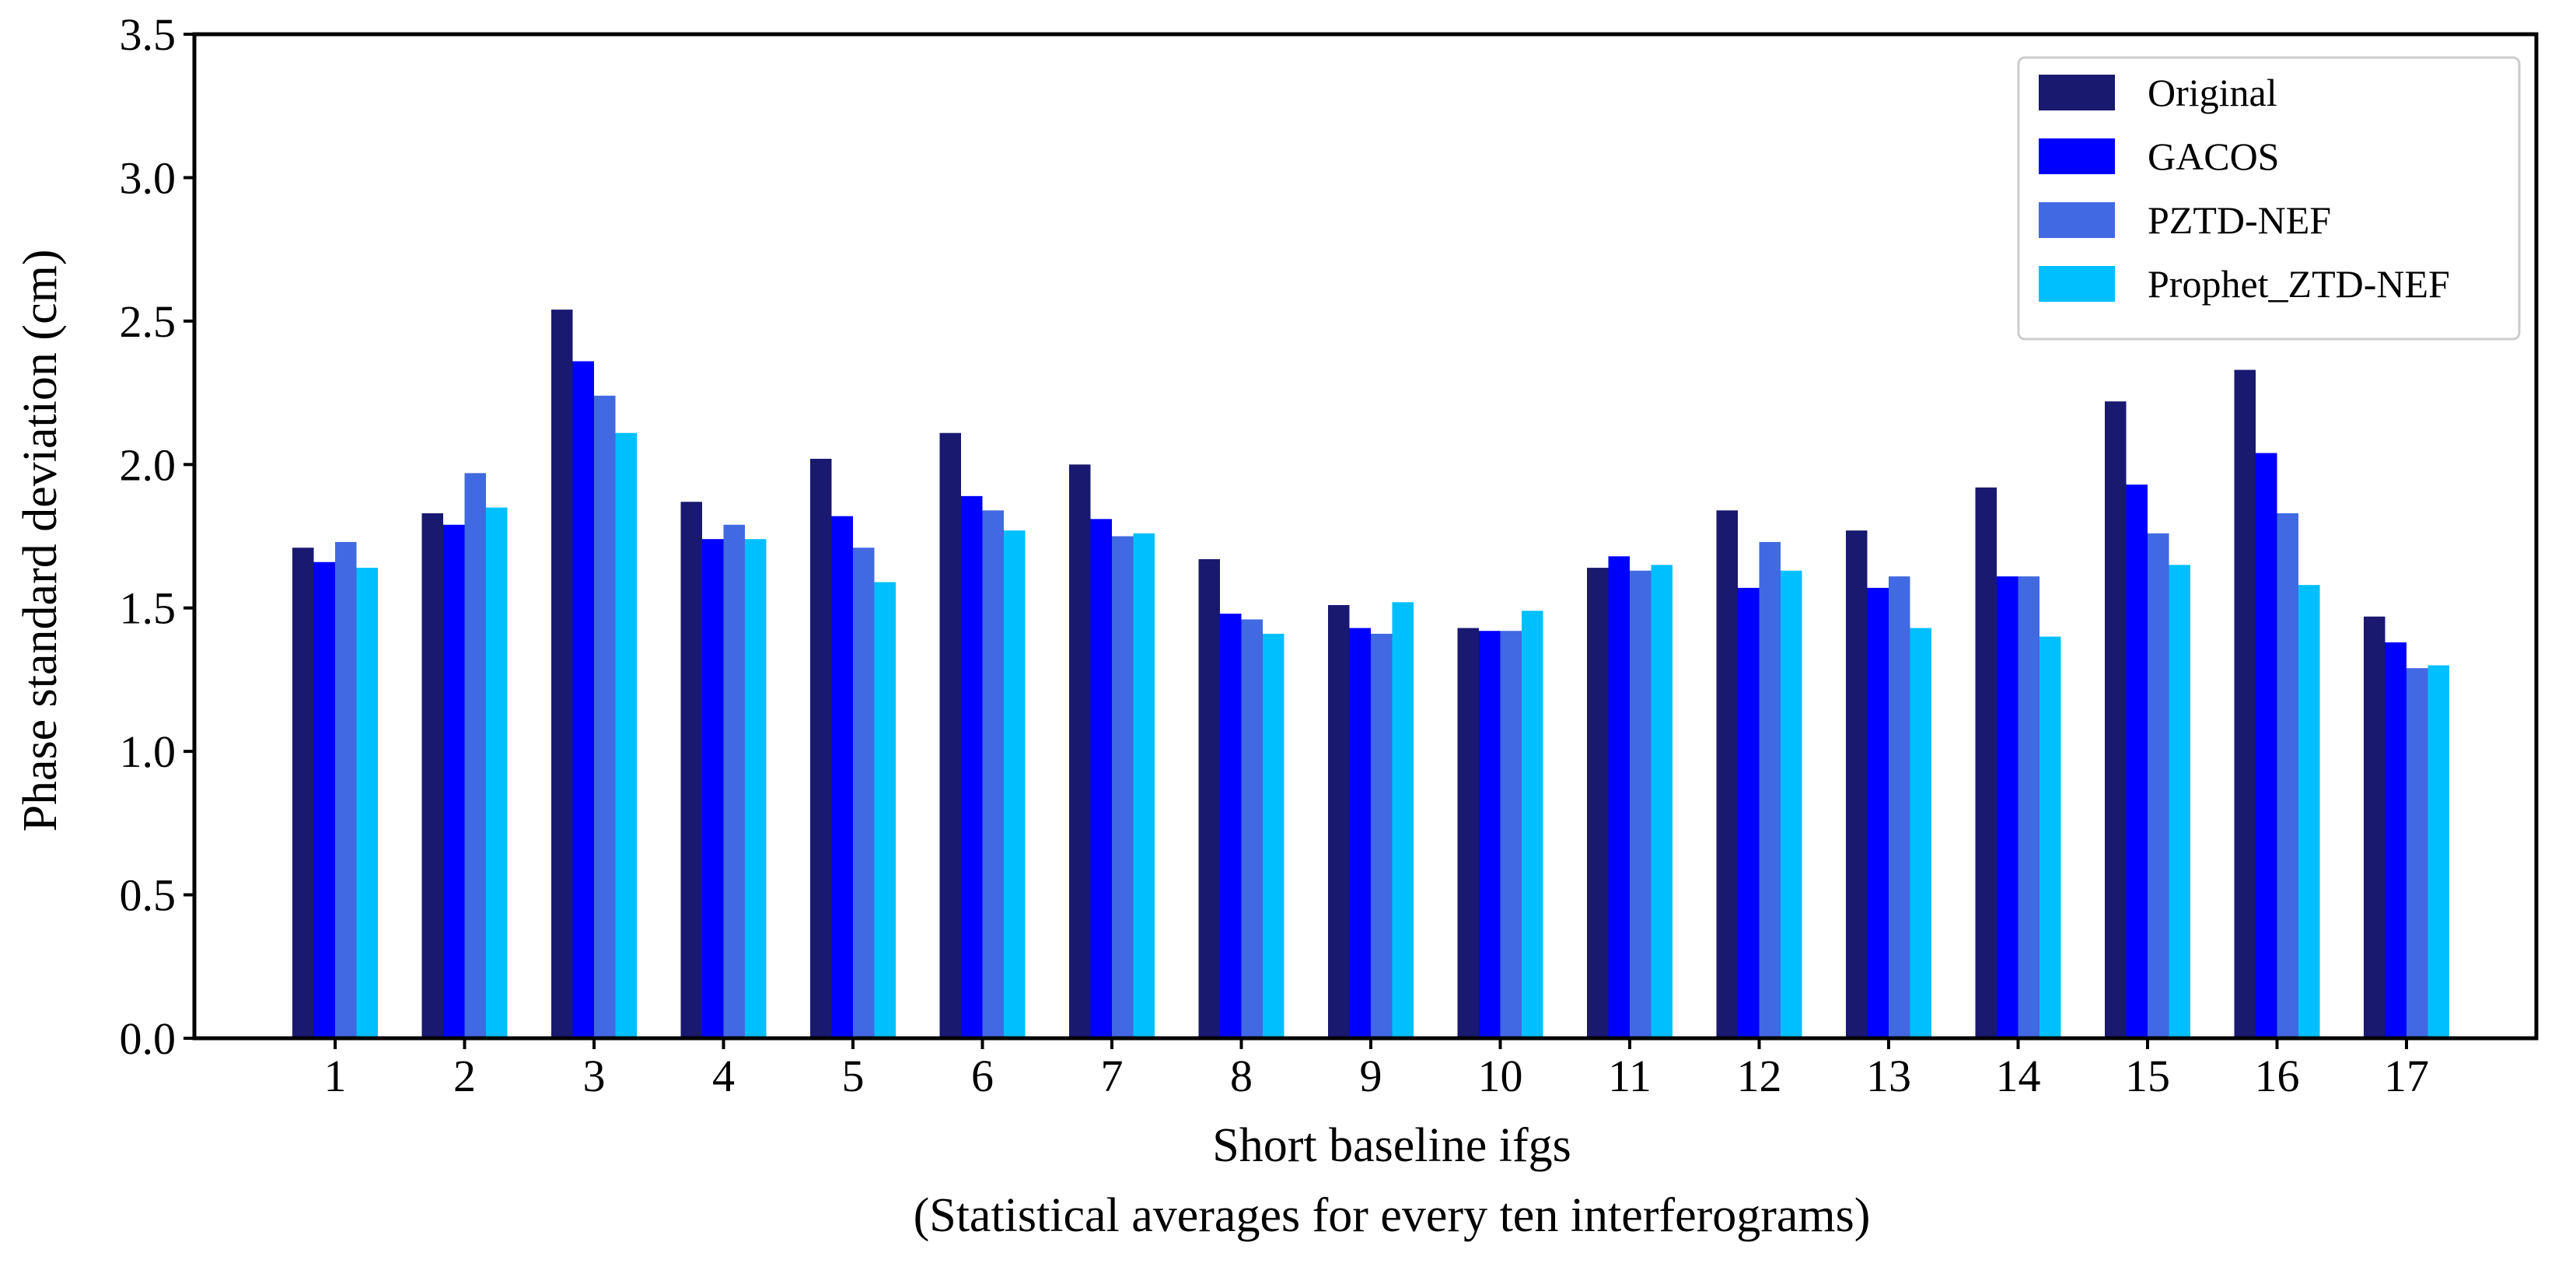 The height and width of the screenshot is (1263, 2576). What do you see at coordinates (594, 1076) in the screenshot?
I see `x-tick-label: 3` at bounding box center [594, 1076].